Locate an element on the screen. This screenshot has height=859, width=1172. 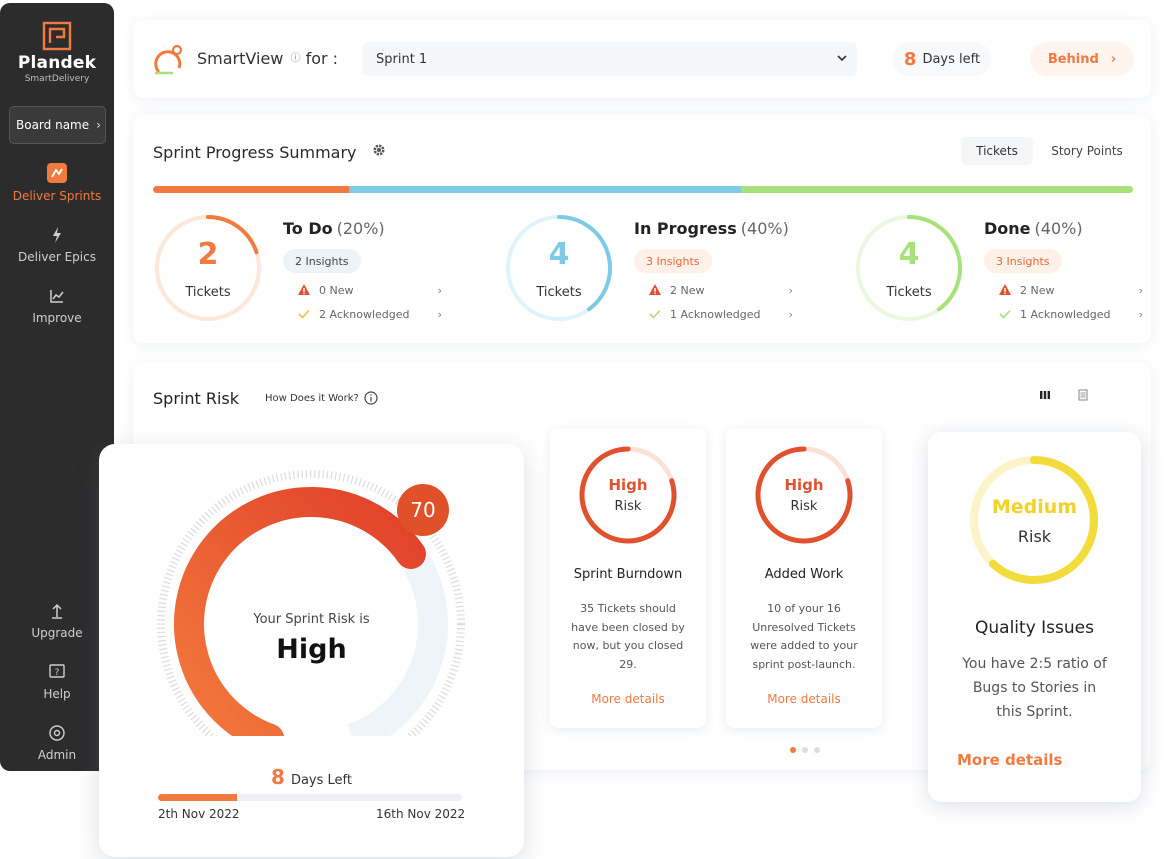
toggle-story-points: Story Points is located at coordinates (1087, 151).